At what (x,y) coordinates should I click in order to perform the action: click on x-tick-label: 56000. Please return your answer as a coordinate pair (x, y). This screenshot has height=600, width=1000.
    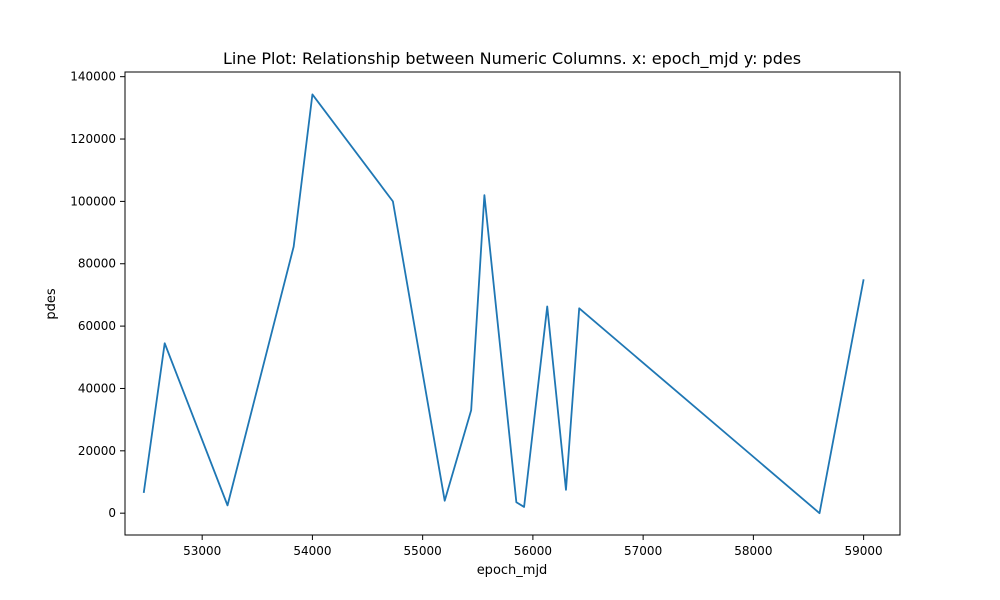
    Looking at the image, I should click on (533, 551).